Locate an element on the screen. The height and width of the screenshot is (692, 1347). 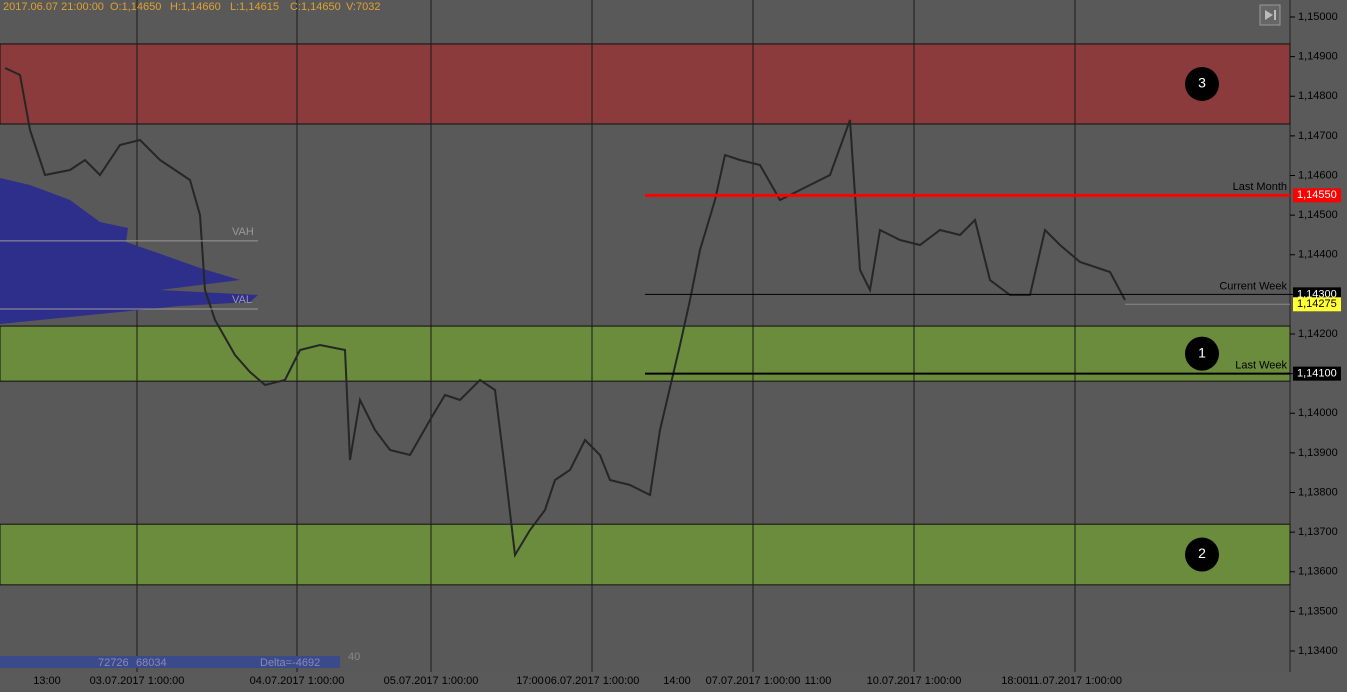
value-area-label: VAL is located at coordinates (242, 300).